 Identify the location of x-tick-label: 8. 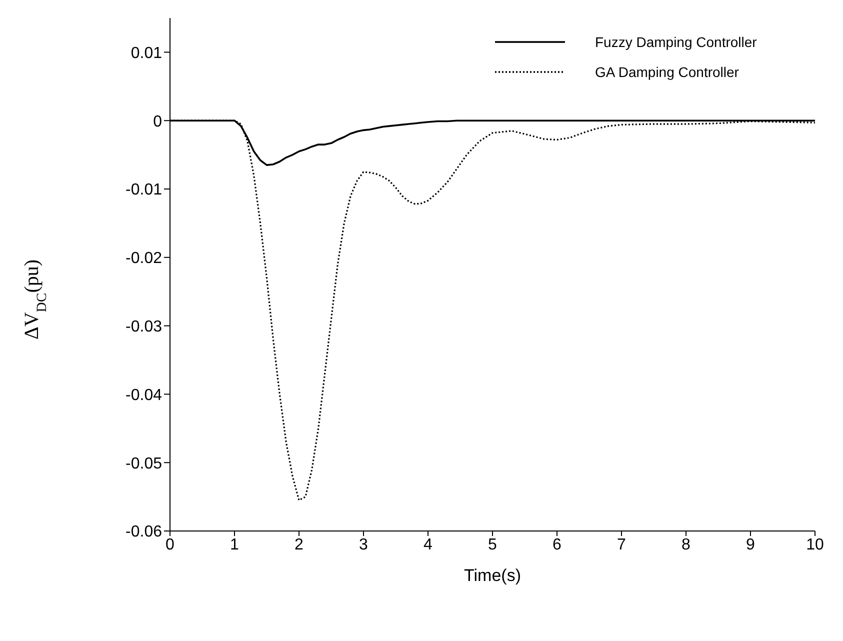
(686, 545).